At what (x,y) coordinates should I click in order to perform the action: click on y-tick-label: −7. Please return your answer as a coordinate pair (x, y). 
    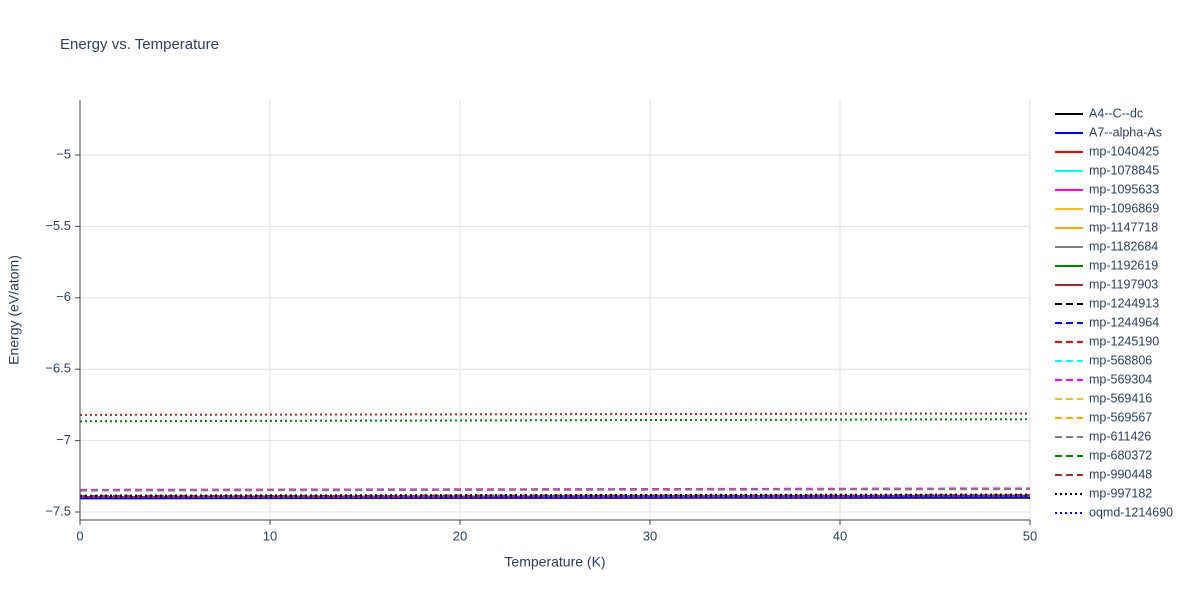
    Looking at the image, I should click on (63, 439).